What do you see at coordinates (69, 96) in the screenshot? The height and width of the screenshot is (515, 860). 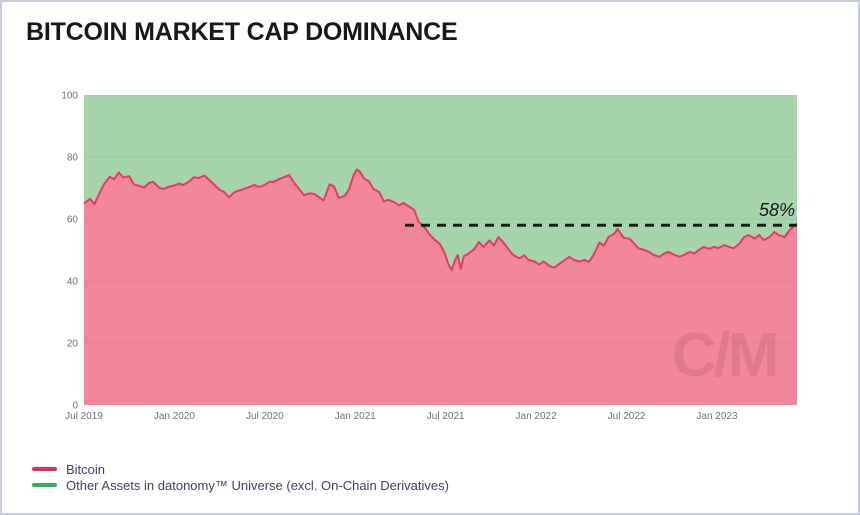 I see `y-tick-100: 100` at bounding box center [69, 96].